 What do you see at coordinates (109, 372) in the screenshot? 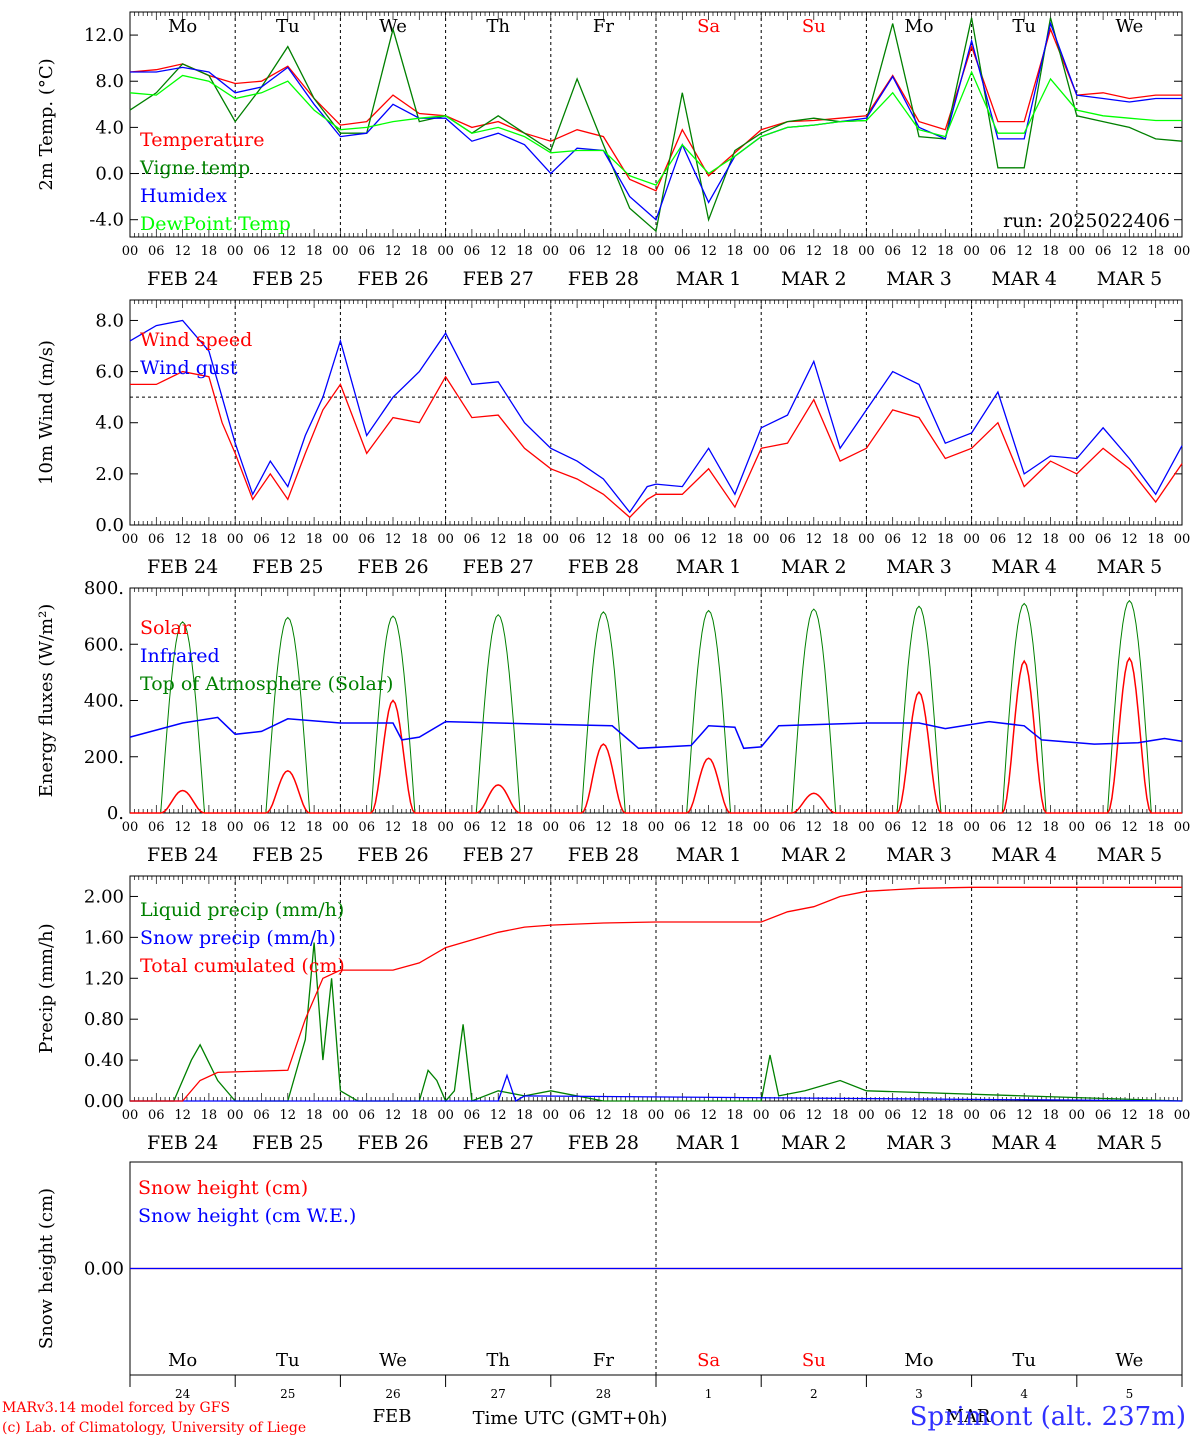
I see `y-tick-label: 6.0` at bounding box center [109, 372].